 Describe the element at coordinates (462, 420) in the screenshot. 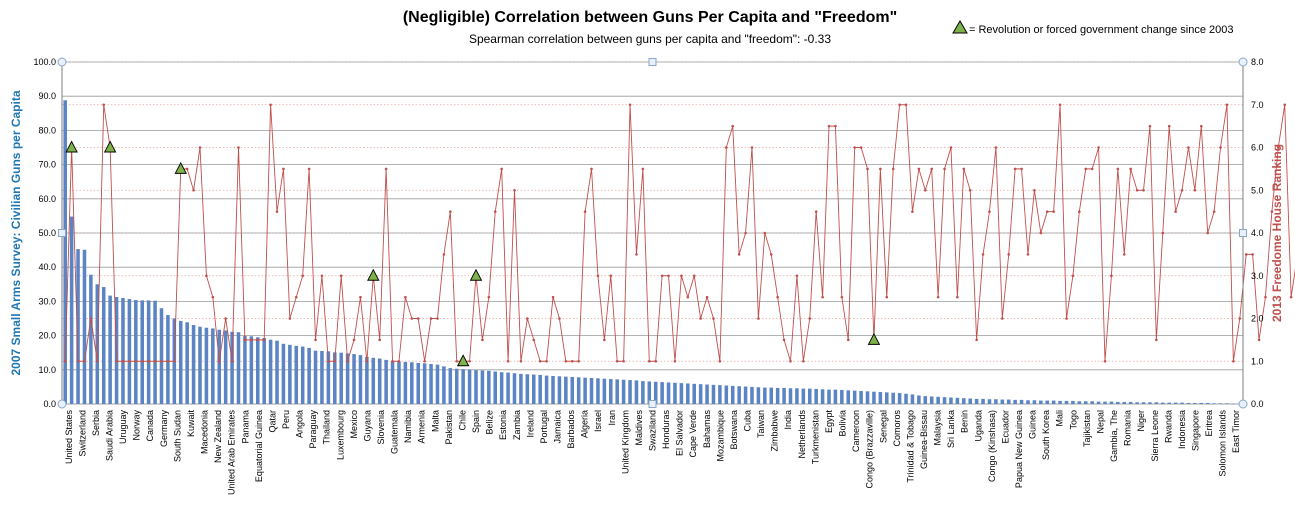

I see `x-tick-label: Chile` at that location.